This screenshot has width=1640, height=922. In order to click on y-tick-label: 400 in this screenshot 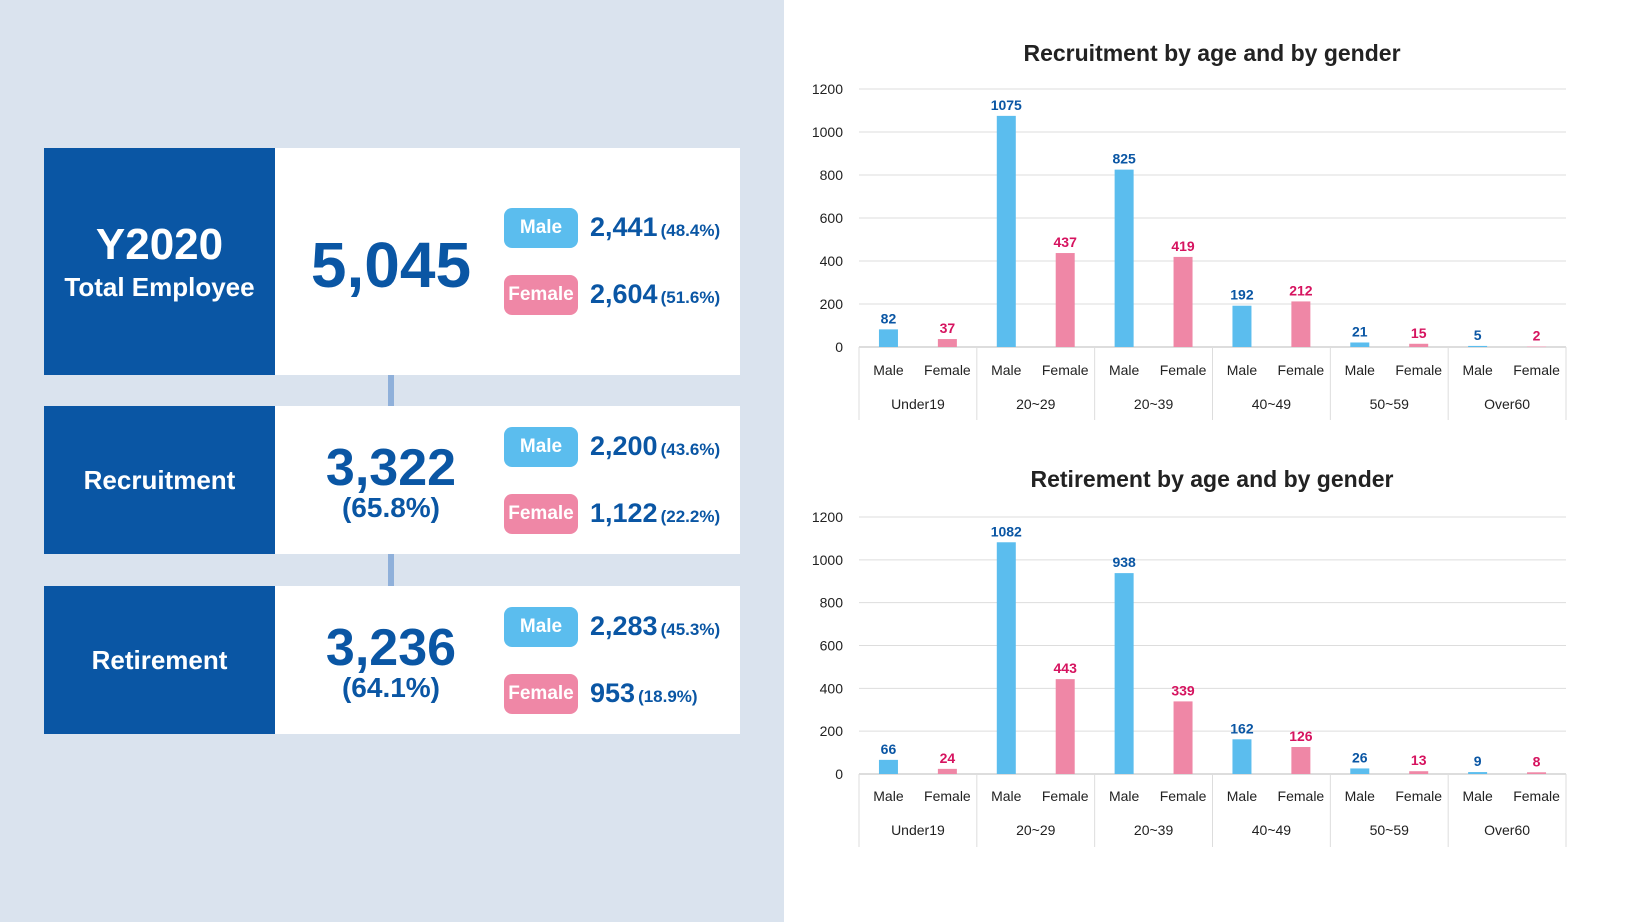, I will do `click(832, 688)`.